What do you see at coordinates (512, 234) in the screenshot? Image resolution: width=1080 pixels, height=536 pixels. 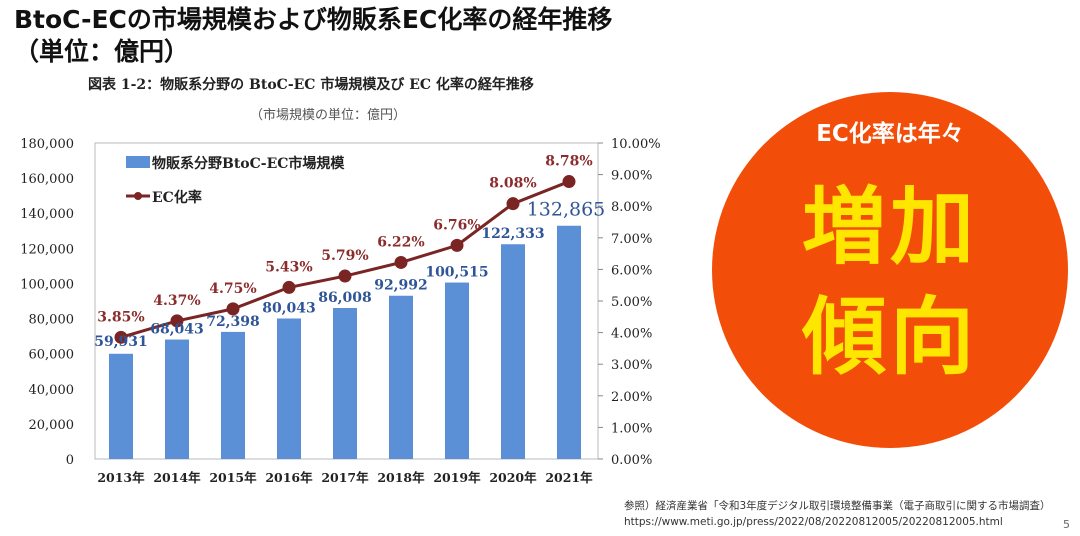 I see `bar-data-label: 122,333` at bounding box center [512, 234].